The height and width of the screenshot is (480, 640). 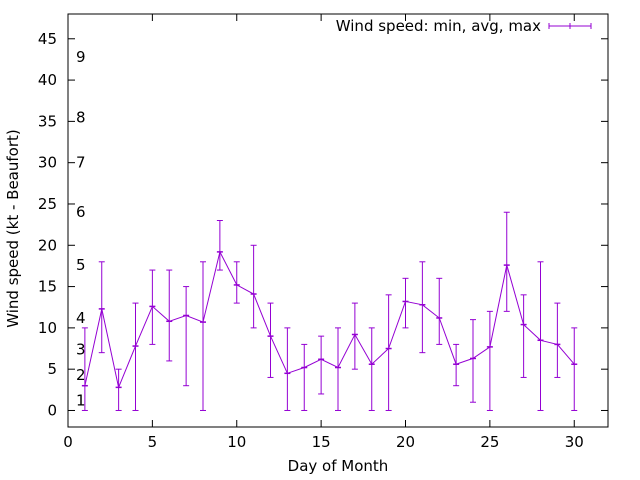 What do you see at coordinates (338, 466) in the screenshot?
I see `x-axis-label: Day of Month` at bounding box center [338, 466].